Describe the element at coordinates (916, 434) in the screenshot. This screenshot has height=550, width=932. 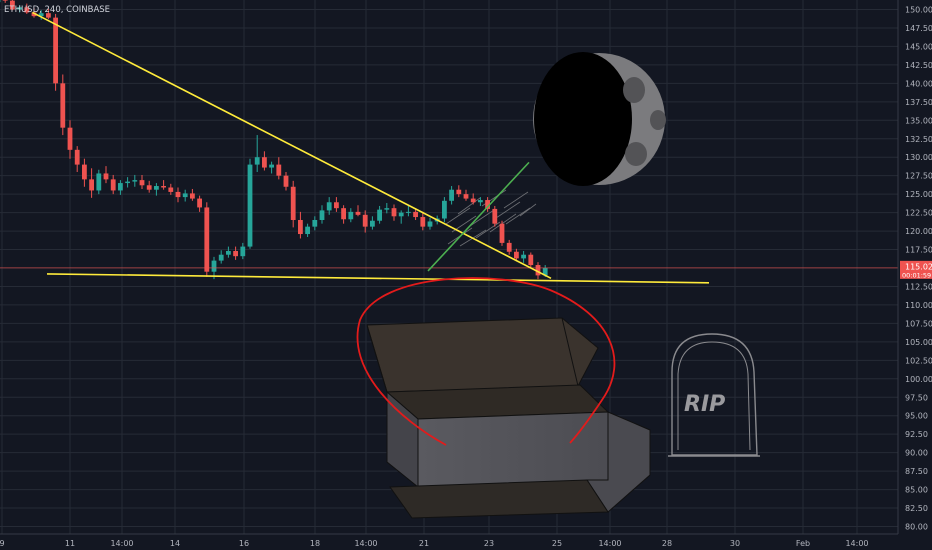
I see `price-tick-label: 92.50` at that location.